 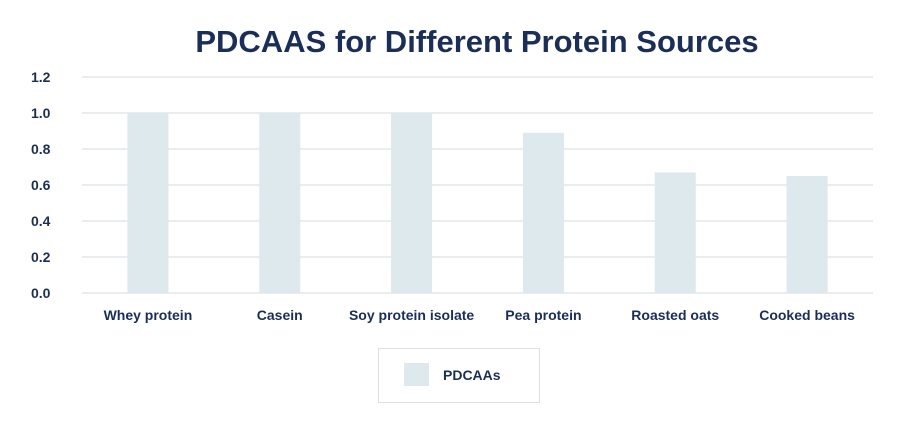 I want to click on y-tick-label: 0.8, so click(x=41, y=149).